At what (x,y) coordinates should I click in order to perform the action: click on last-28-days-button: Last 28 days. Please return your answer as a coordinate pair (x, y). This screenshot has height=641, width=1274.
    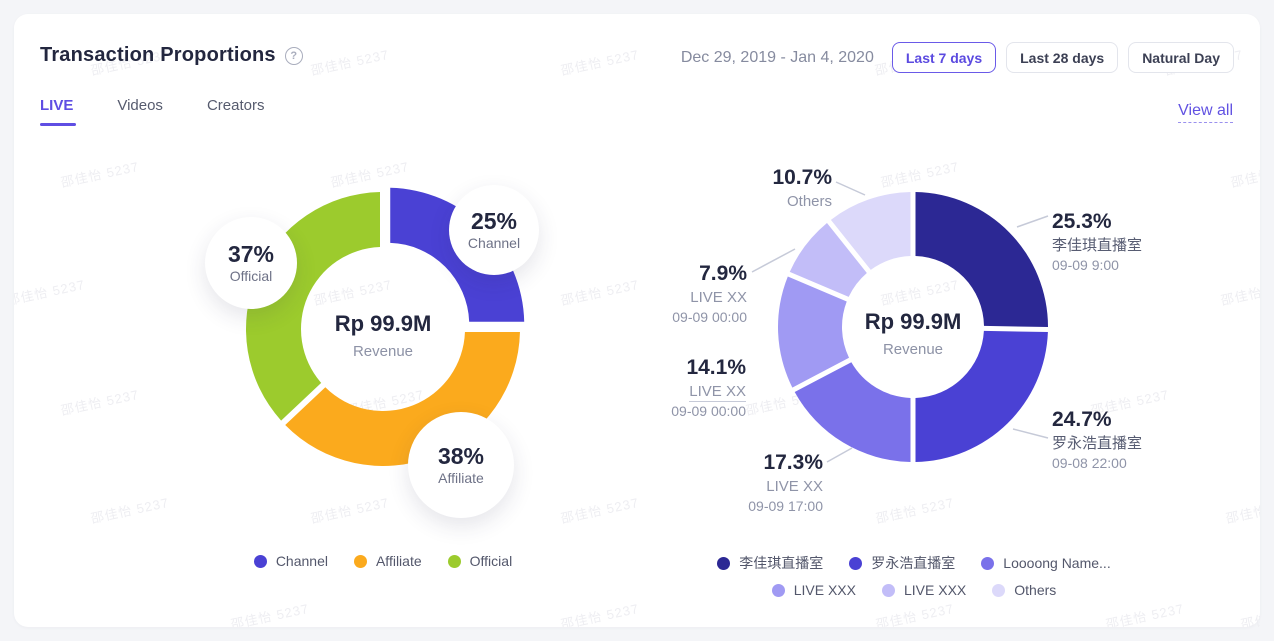
    Looking at the image, I should click on (1062, 57).